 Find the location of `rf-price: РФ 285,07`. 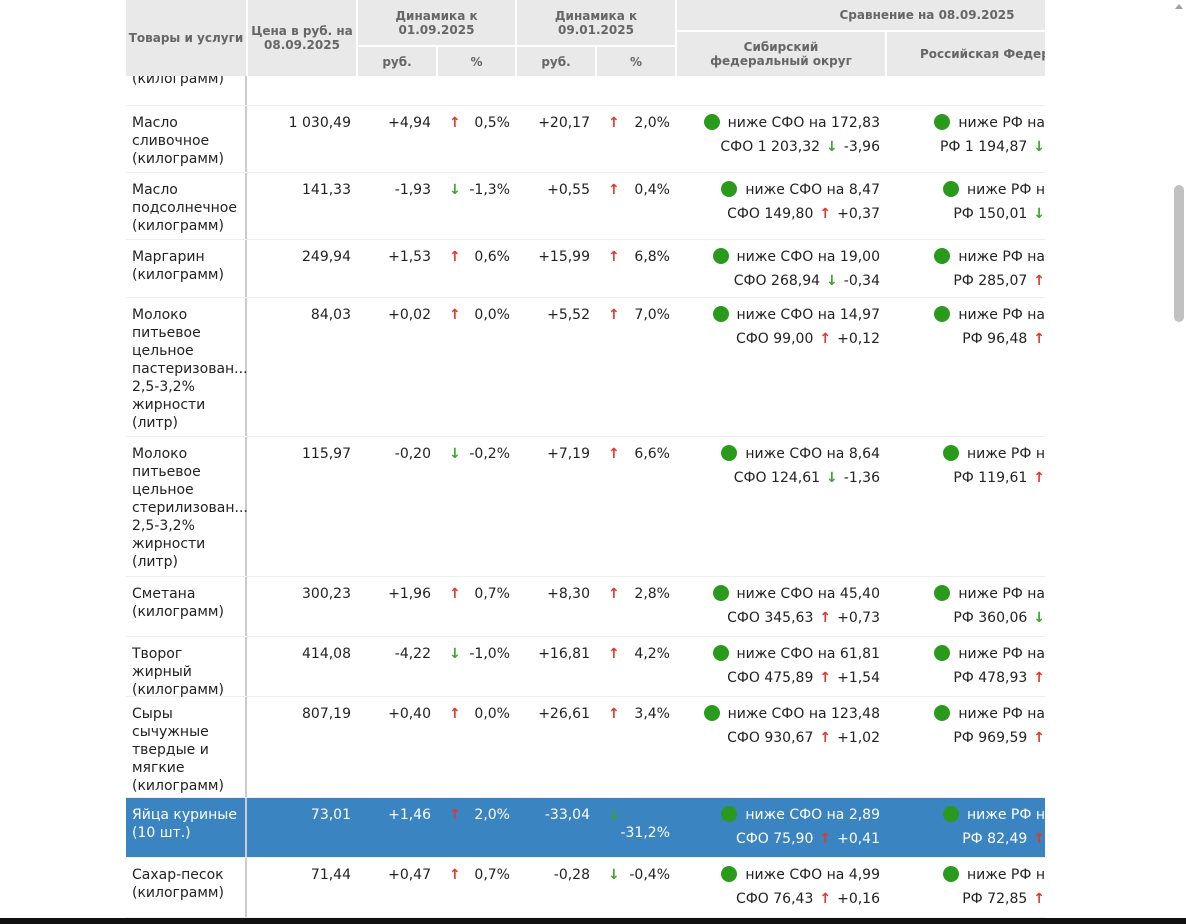

rf-price: РФ 285,07 is located at coordinates (990, 281).